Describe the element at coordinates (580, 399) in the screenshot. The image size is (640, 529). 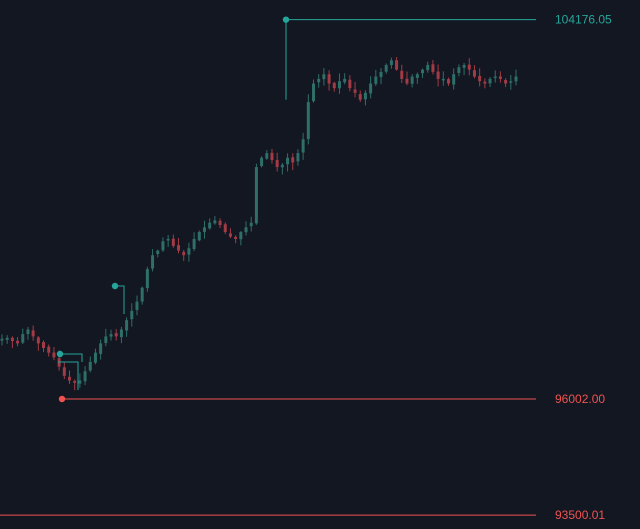
I see `low-price-label: 96002.00` at that location.